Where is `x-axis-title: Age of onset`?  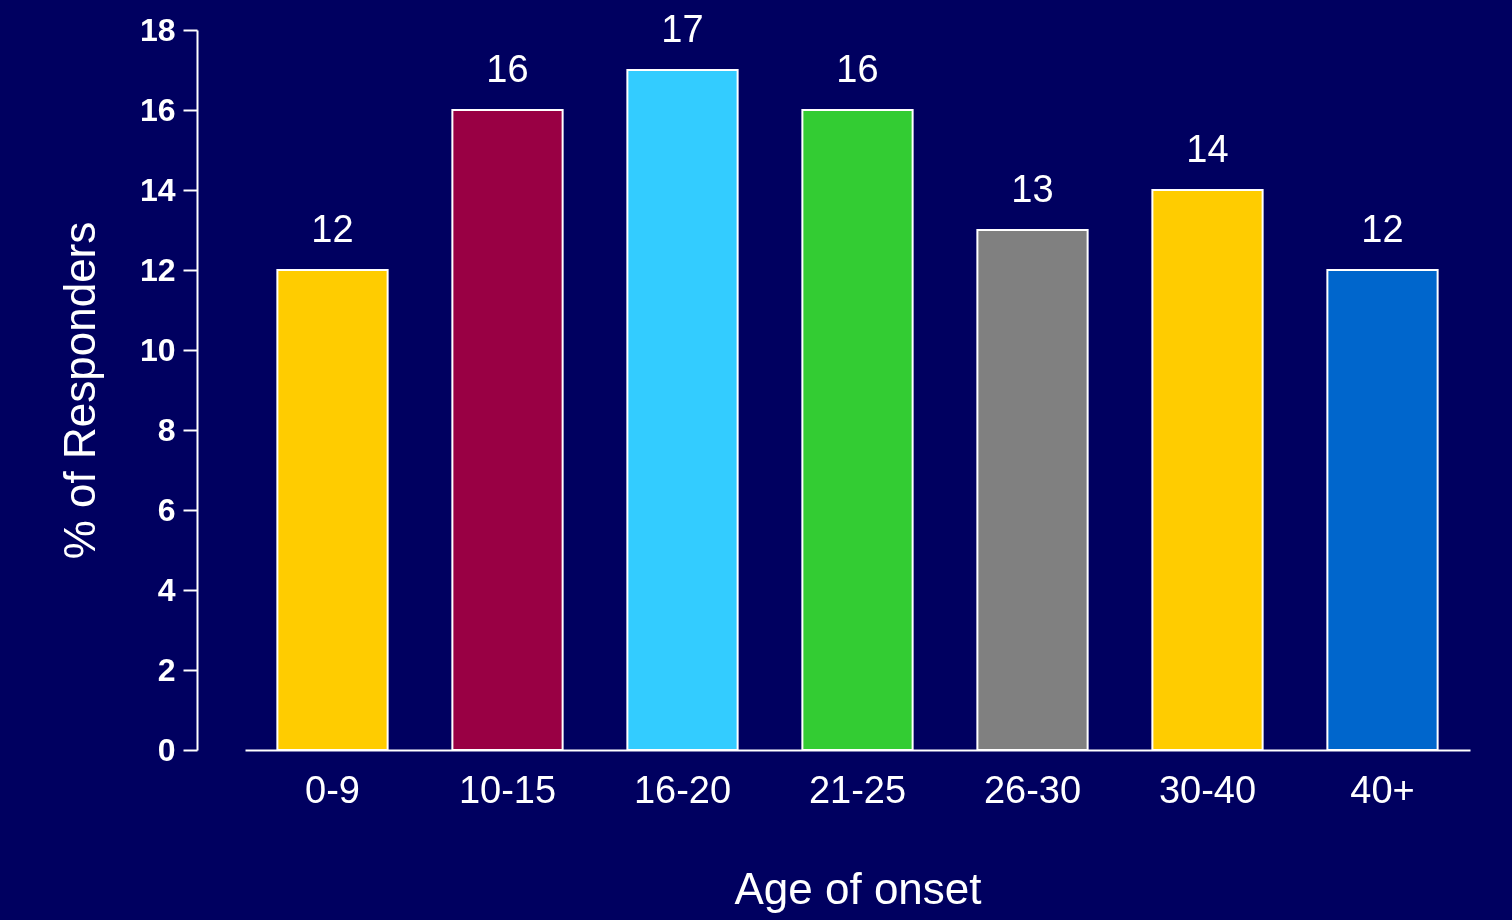
x-axis-title: Age of onset is located at coordinates (858, 888).